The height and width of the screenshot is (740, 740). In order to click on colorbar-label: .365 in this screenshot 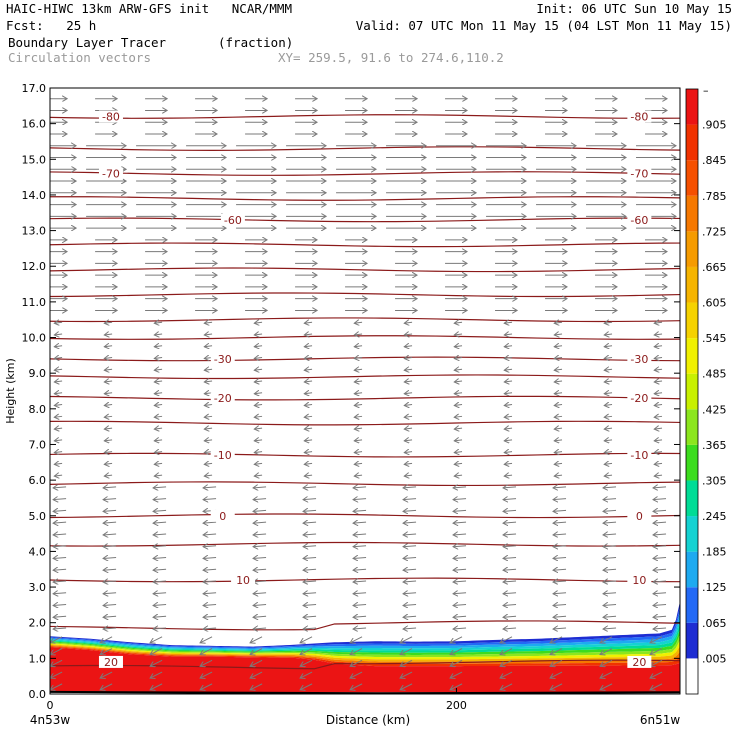, I will do `click(714, 445)`.